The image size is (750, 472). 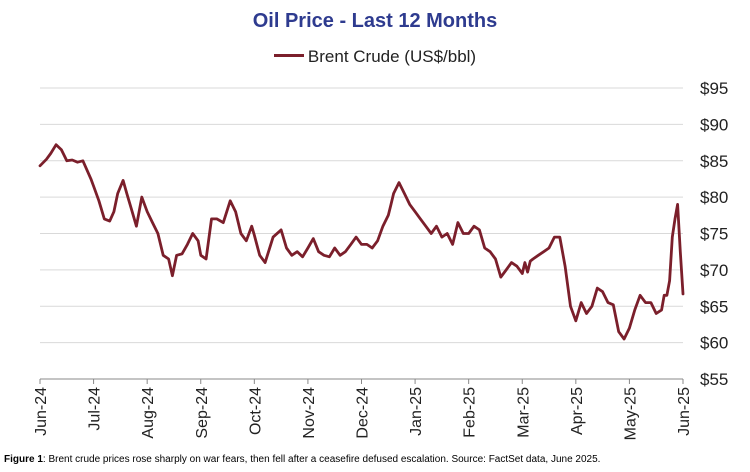 What do you see at coordinates (309, 413) in the screenshot?
I see `x-tick-label: Nov-24` at bounding box center [309, 413].